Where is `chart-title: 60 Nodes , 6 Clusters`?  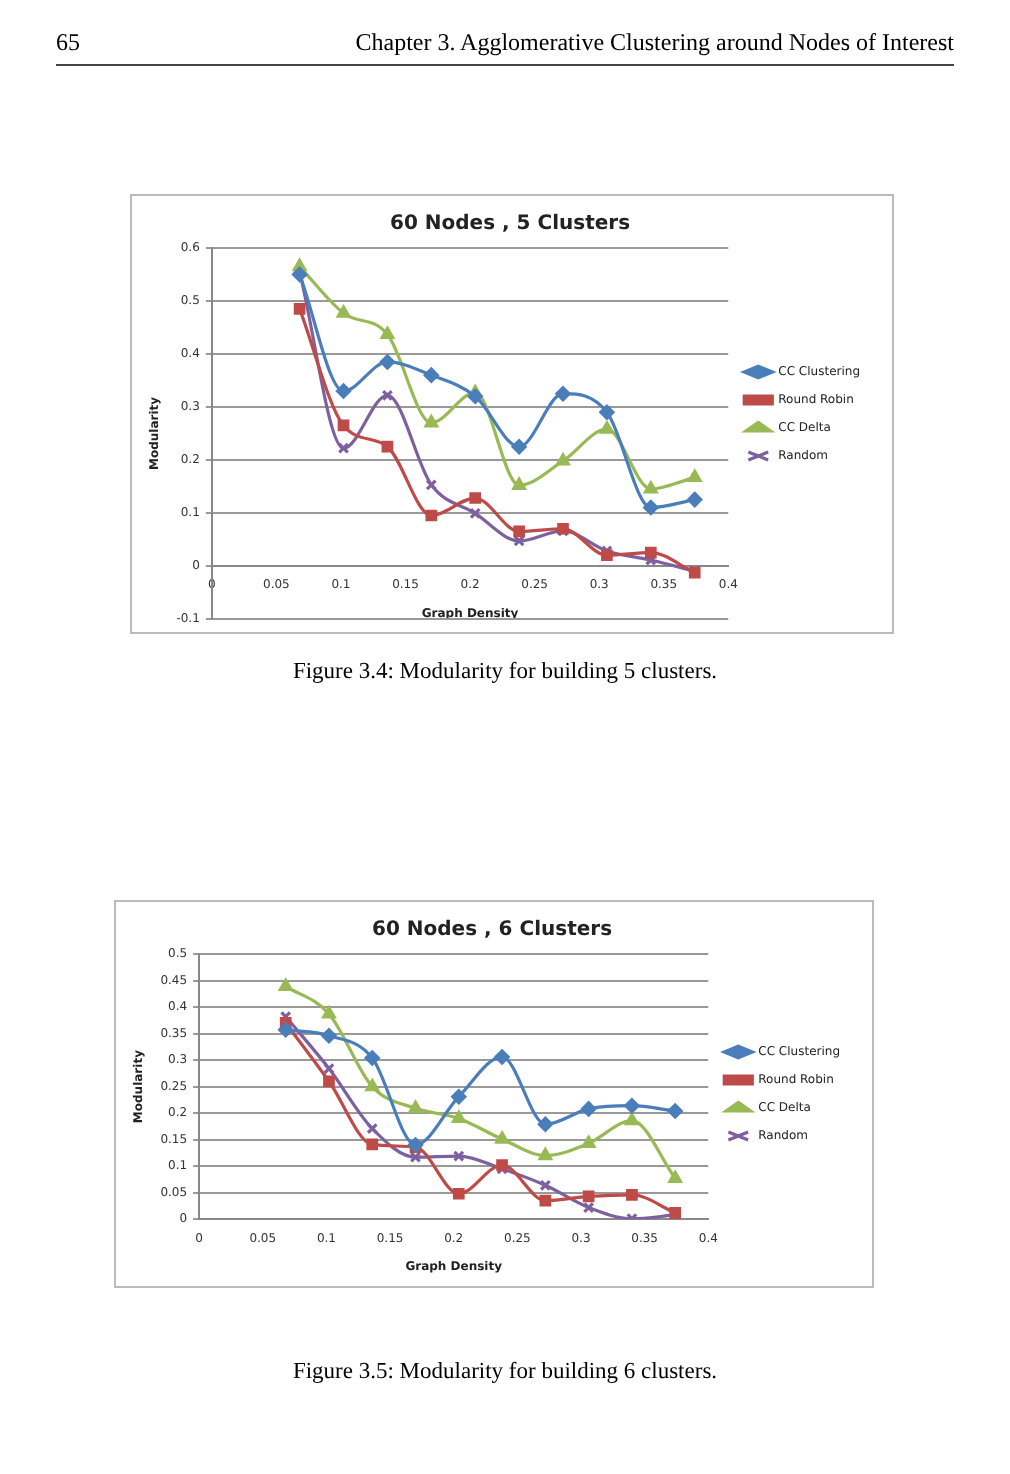 chart-title: 60 Nodes , 6 Clusters is located at coordinates (492, 930).